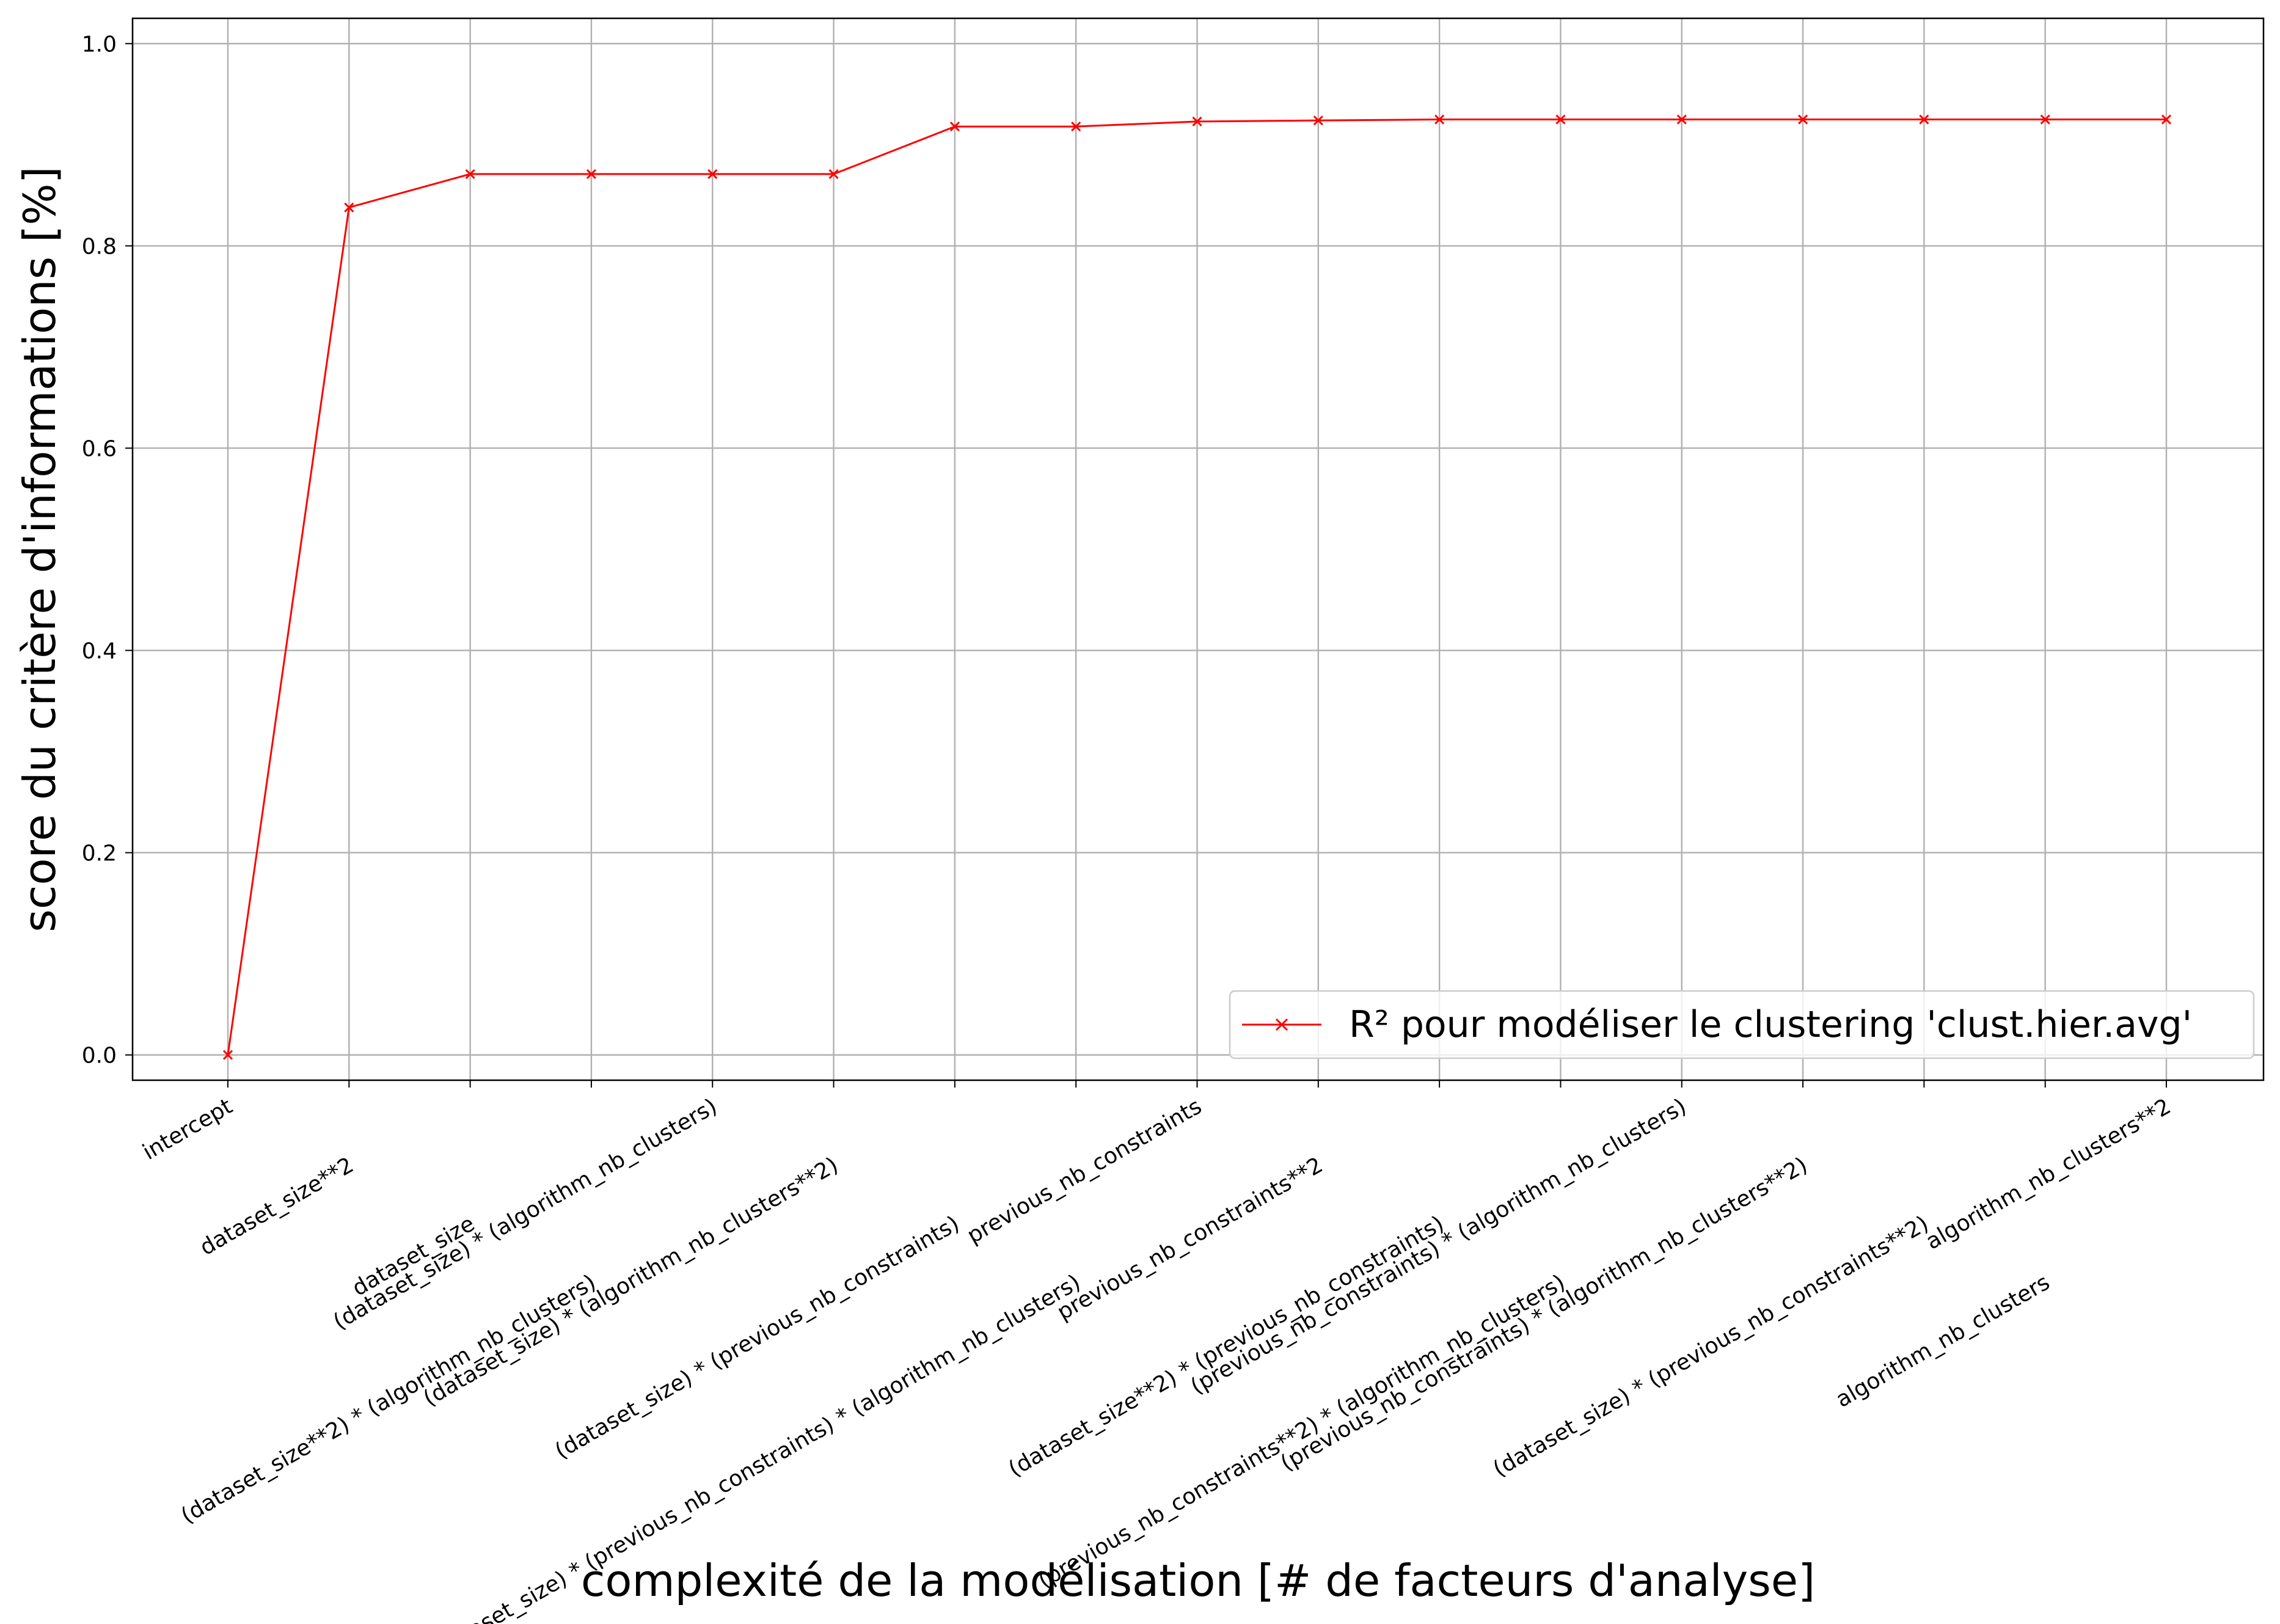  I want to click on y-tick-label: 0.6, so click(99, 448).